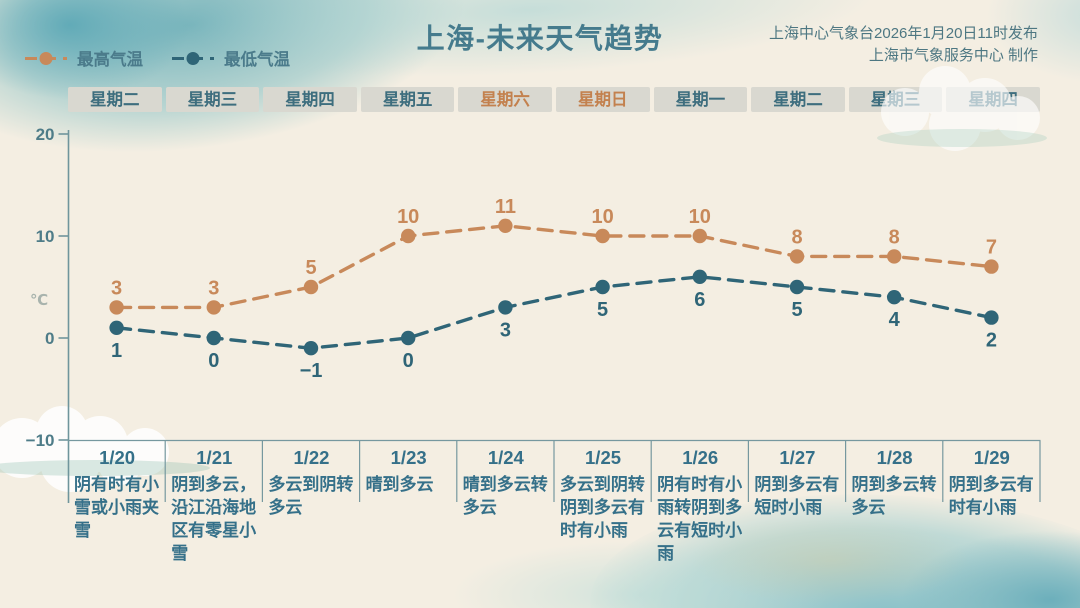 The height and width of the screenshot is (608, 1080). I want to click on weather-description: 晴到多云转多云, so click(505, 496).